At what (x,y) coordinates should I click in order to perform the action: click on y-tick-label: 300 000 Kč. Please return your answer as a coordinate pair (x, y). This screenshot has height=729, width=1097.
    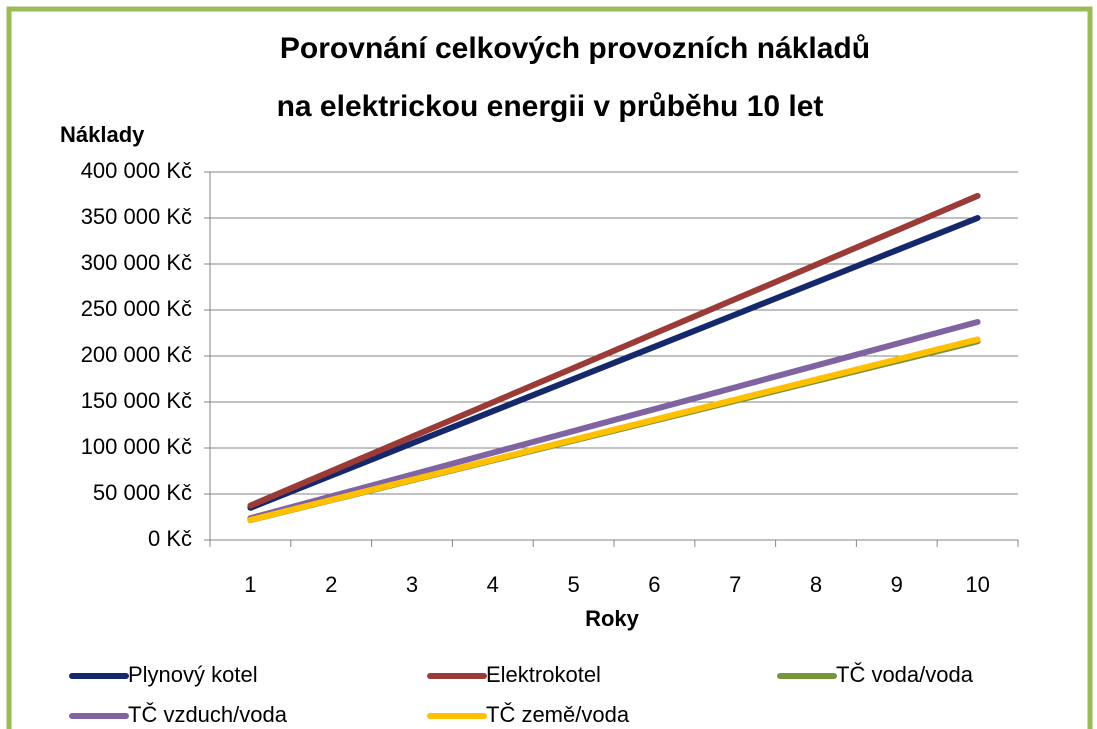
    Looking at the image, I should click on (136, 262).